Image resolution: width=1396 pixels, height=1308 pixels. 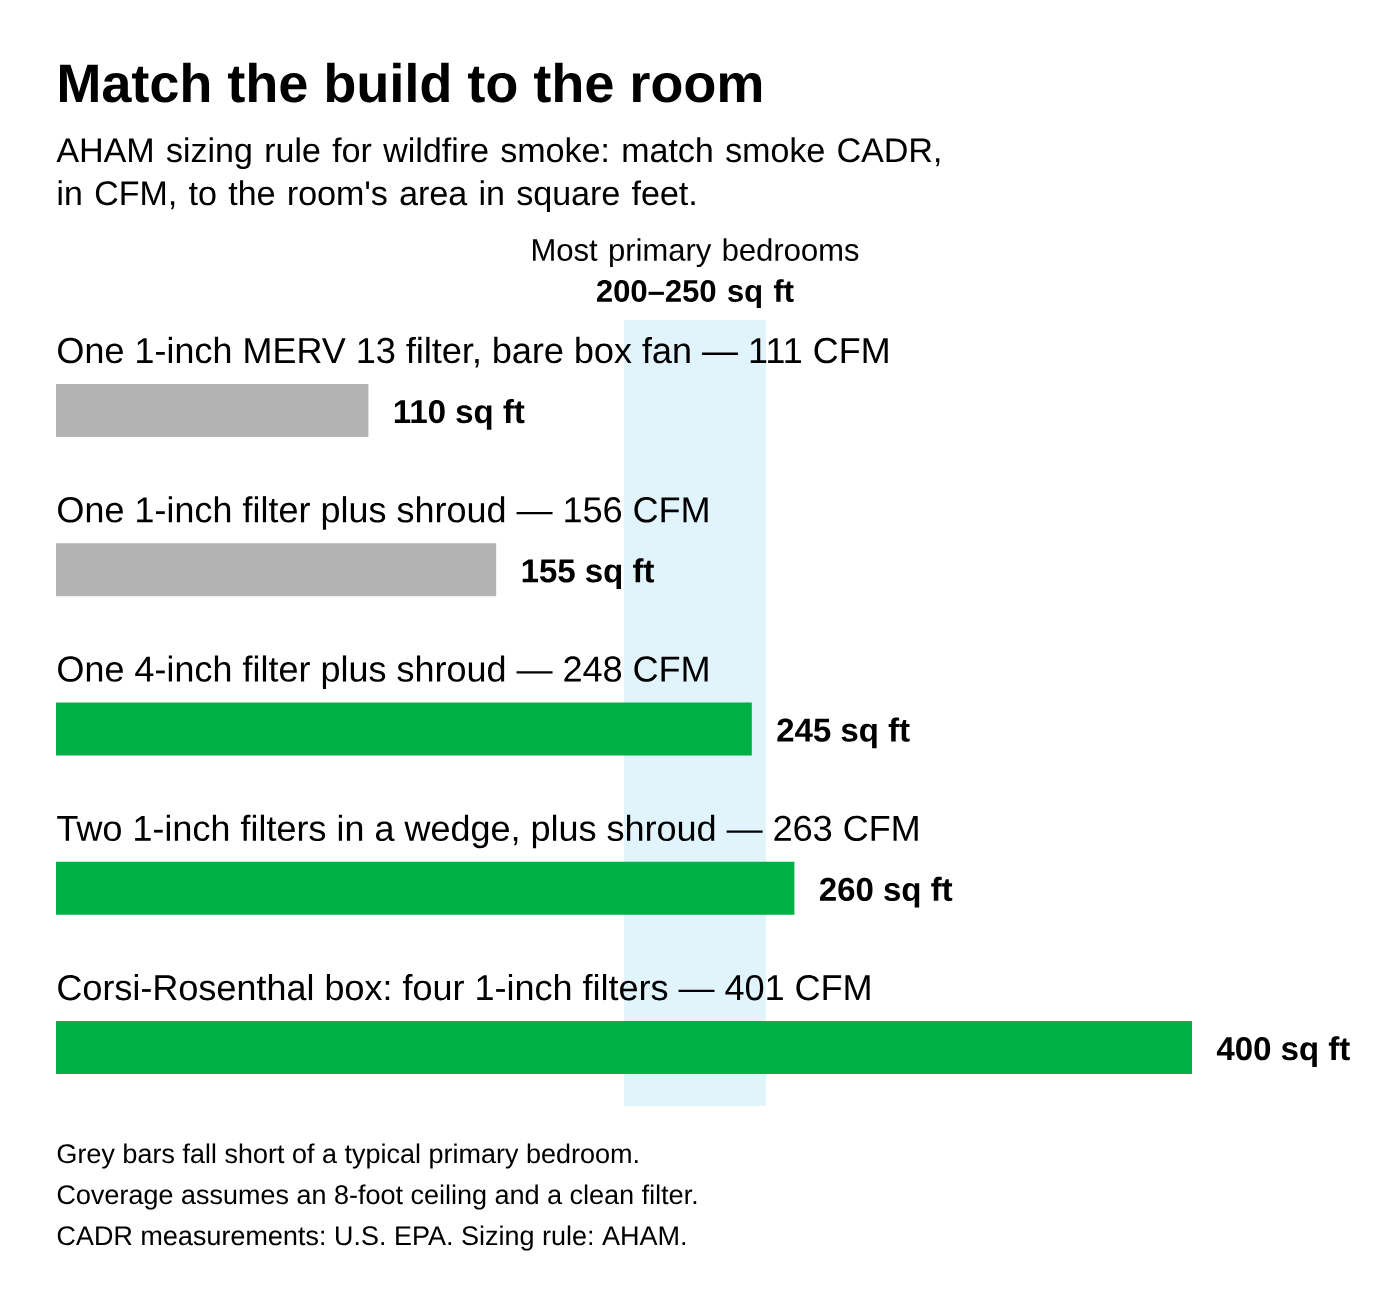 What do you see at coordinates (1283, 1051) in the screenshot?
I see `data-label: 400 sq ft` at bounding box center [1283, 1051].